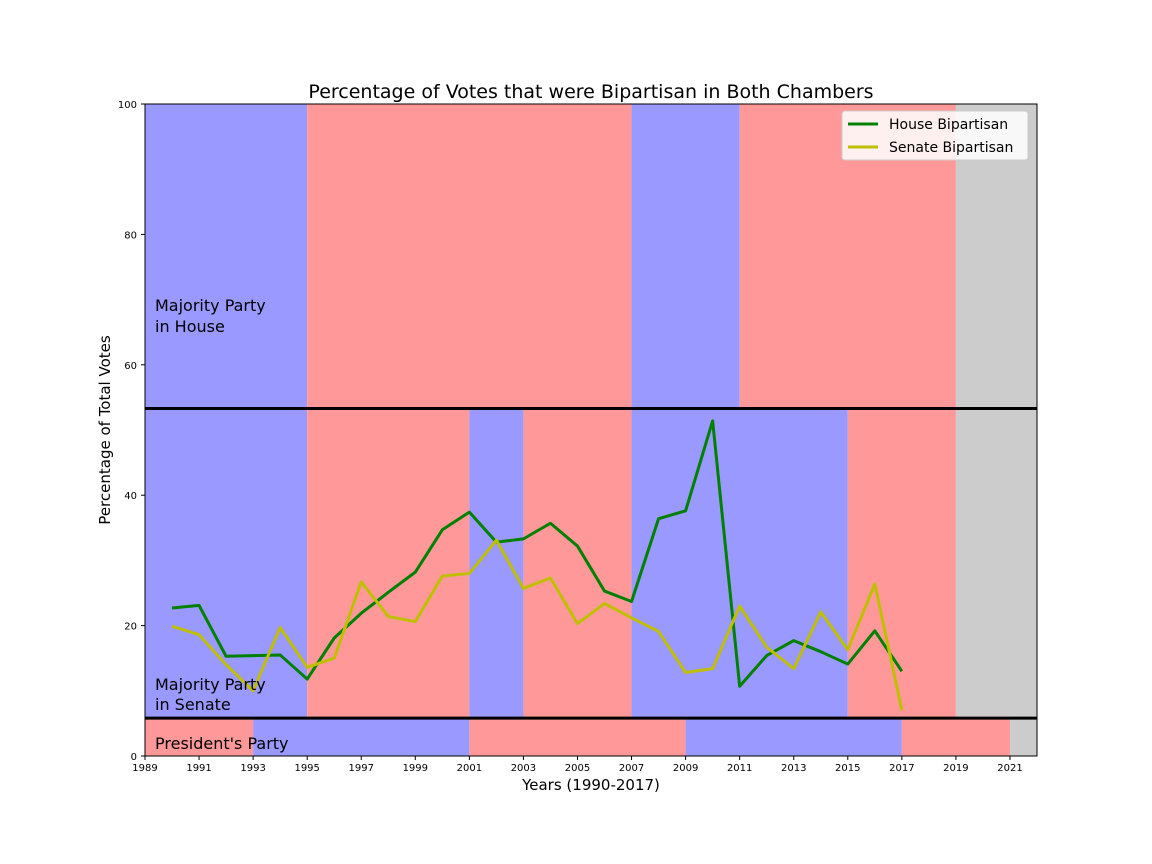 This screenshot has height=864, width=1152. What do you see at coordinates (130, 366) in the screenshot?
I see `y-tick-label-60: 60` at bounding box center [130, 366].